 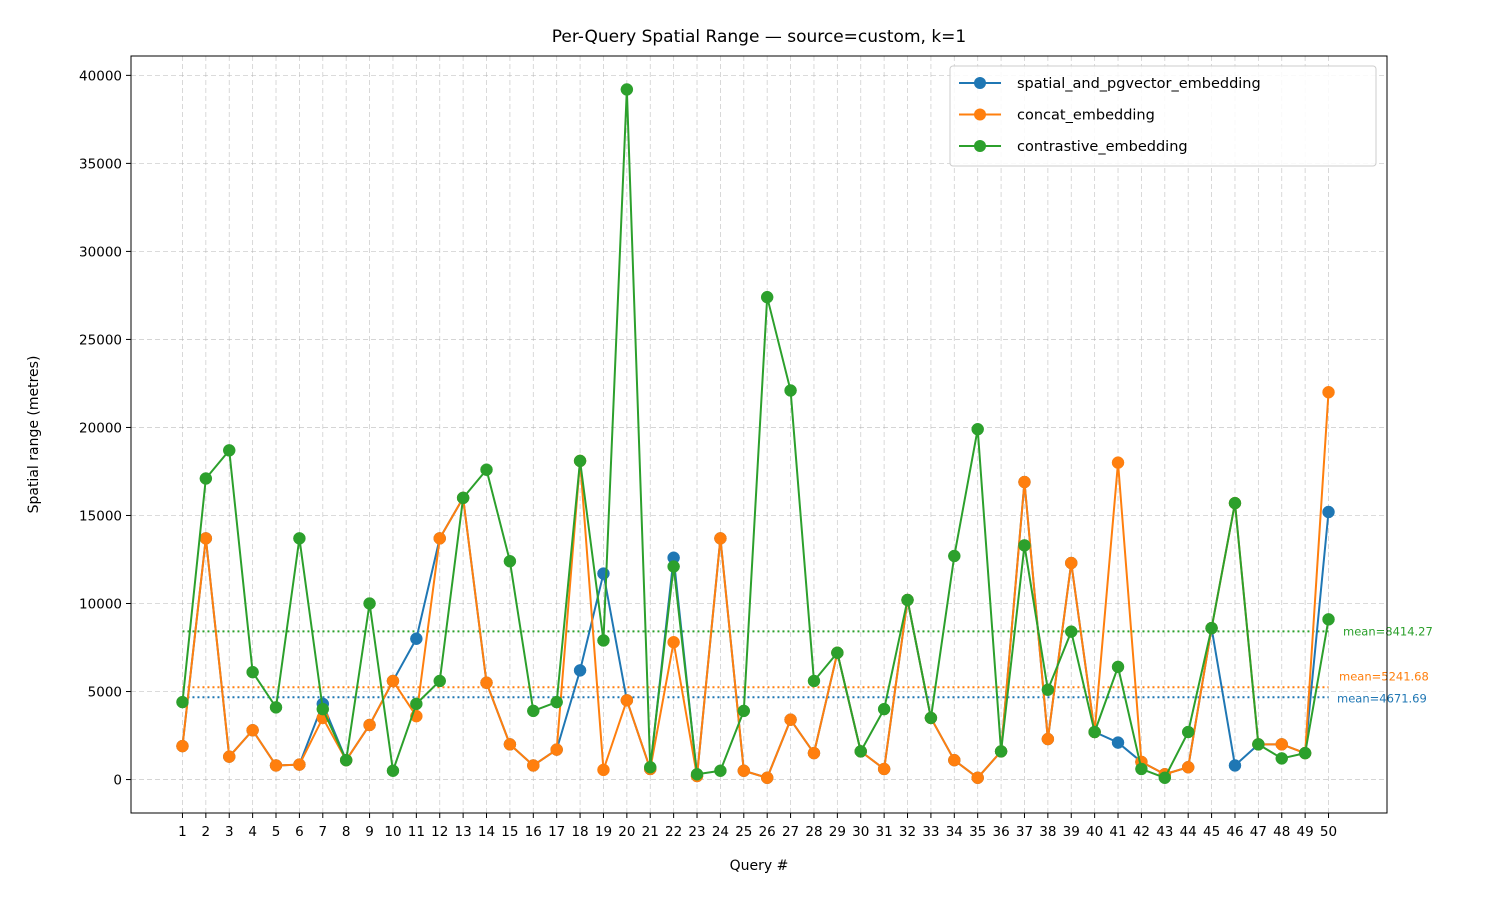 What do you see at coordinates (463, 832) in the screenshot?
I see `x-tick-label: 13` at bounding box center [463, 832].